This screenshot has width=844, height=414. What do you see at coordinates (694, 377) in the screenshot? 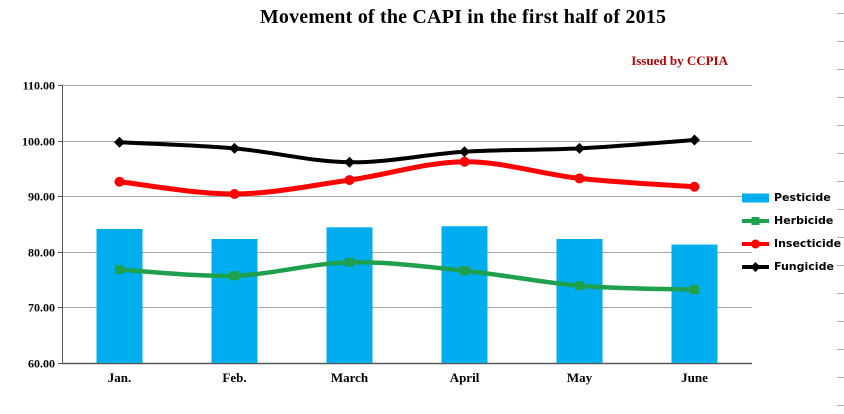
I see `x-tick-label: June` at bounding box center [694, 377].